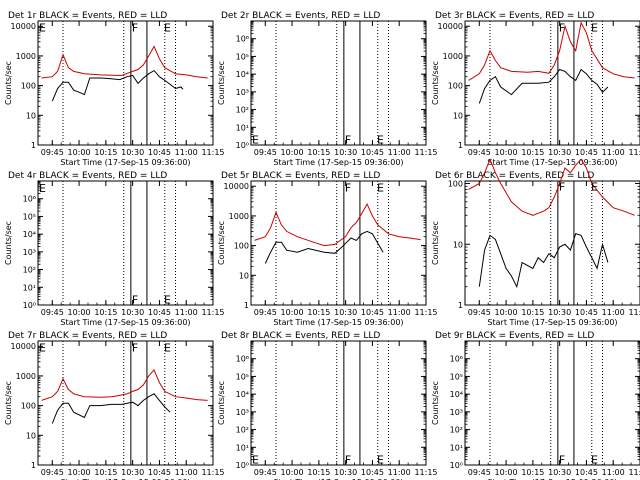 Image resolution: width=640 pixels, height=480 pixels. I want to click on y-tick-label: 1000, so click(239, 216).